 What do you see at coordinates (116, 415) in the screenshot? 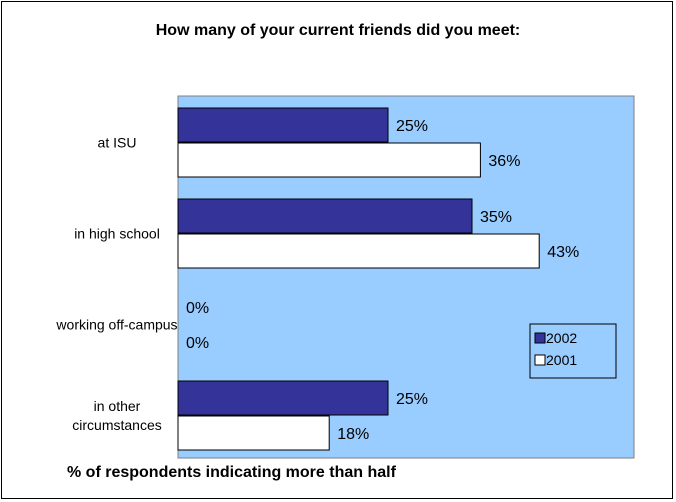
I see `category-label: in other circumstances` at bounding box center [116, 415].